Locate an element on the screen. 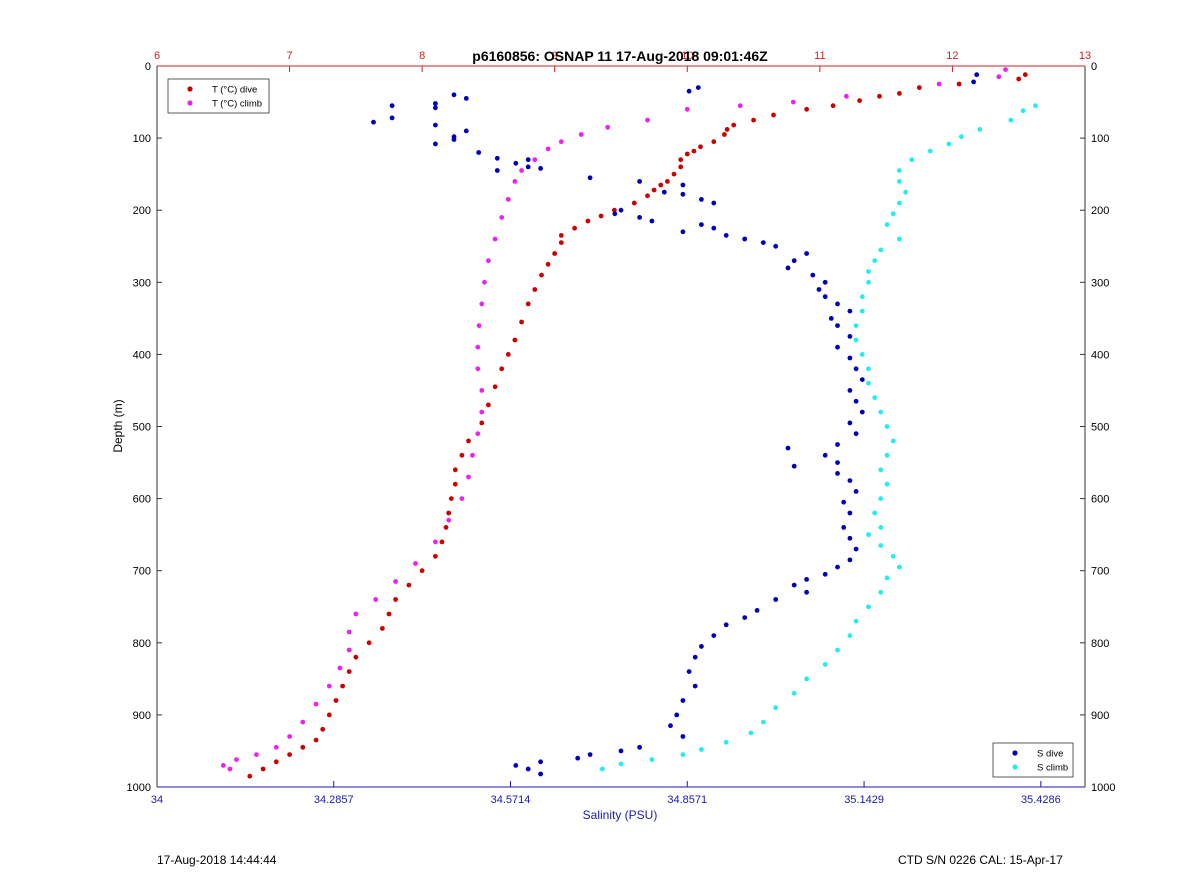 The height and width of the screenshot is (885, 1200). top-axis-tick-label: 7 is located at coordinates (290, 56).